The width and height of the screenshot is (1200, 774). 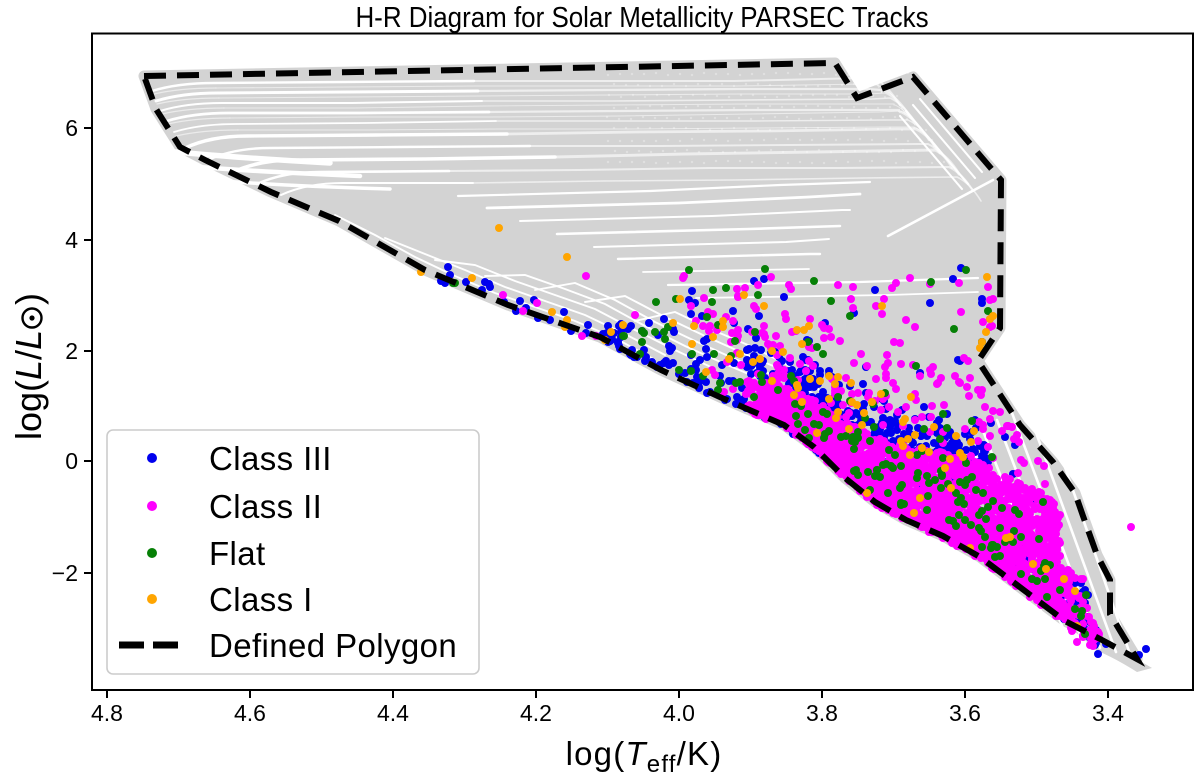 What do you see at coordinates (1108, 713) in the screenshot?
I see `svg-text: 3.4` at bounding box center [1108, 713].